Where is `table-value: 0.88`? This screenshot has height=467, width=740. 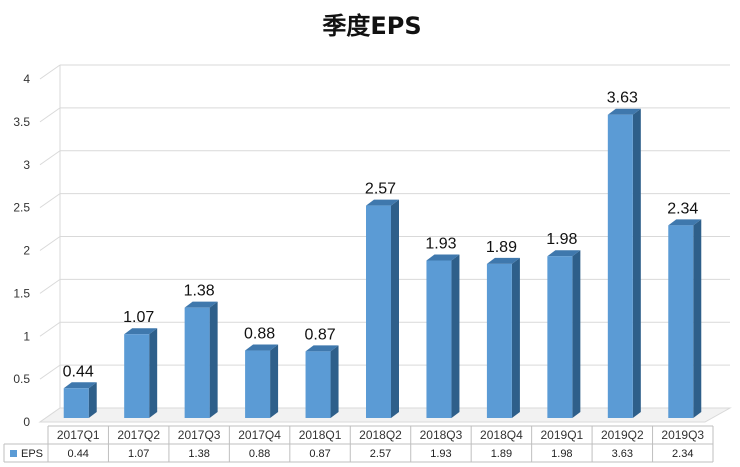
table-value: 0.88 is located at coordinates (259, 454).